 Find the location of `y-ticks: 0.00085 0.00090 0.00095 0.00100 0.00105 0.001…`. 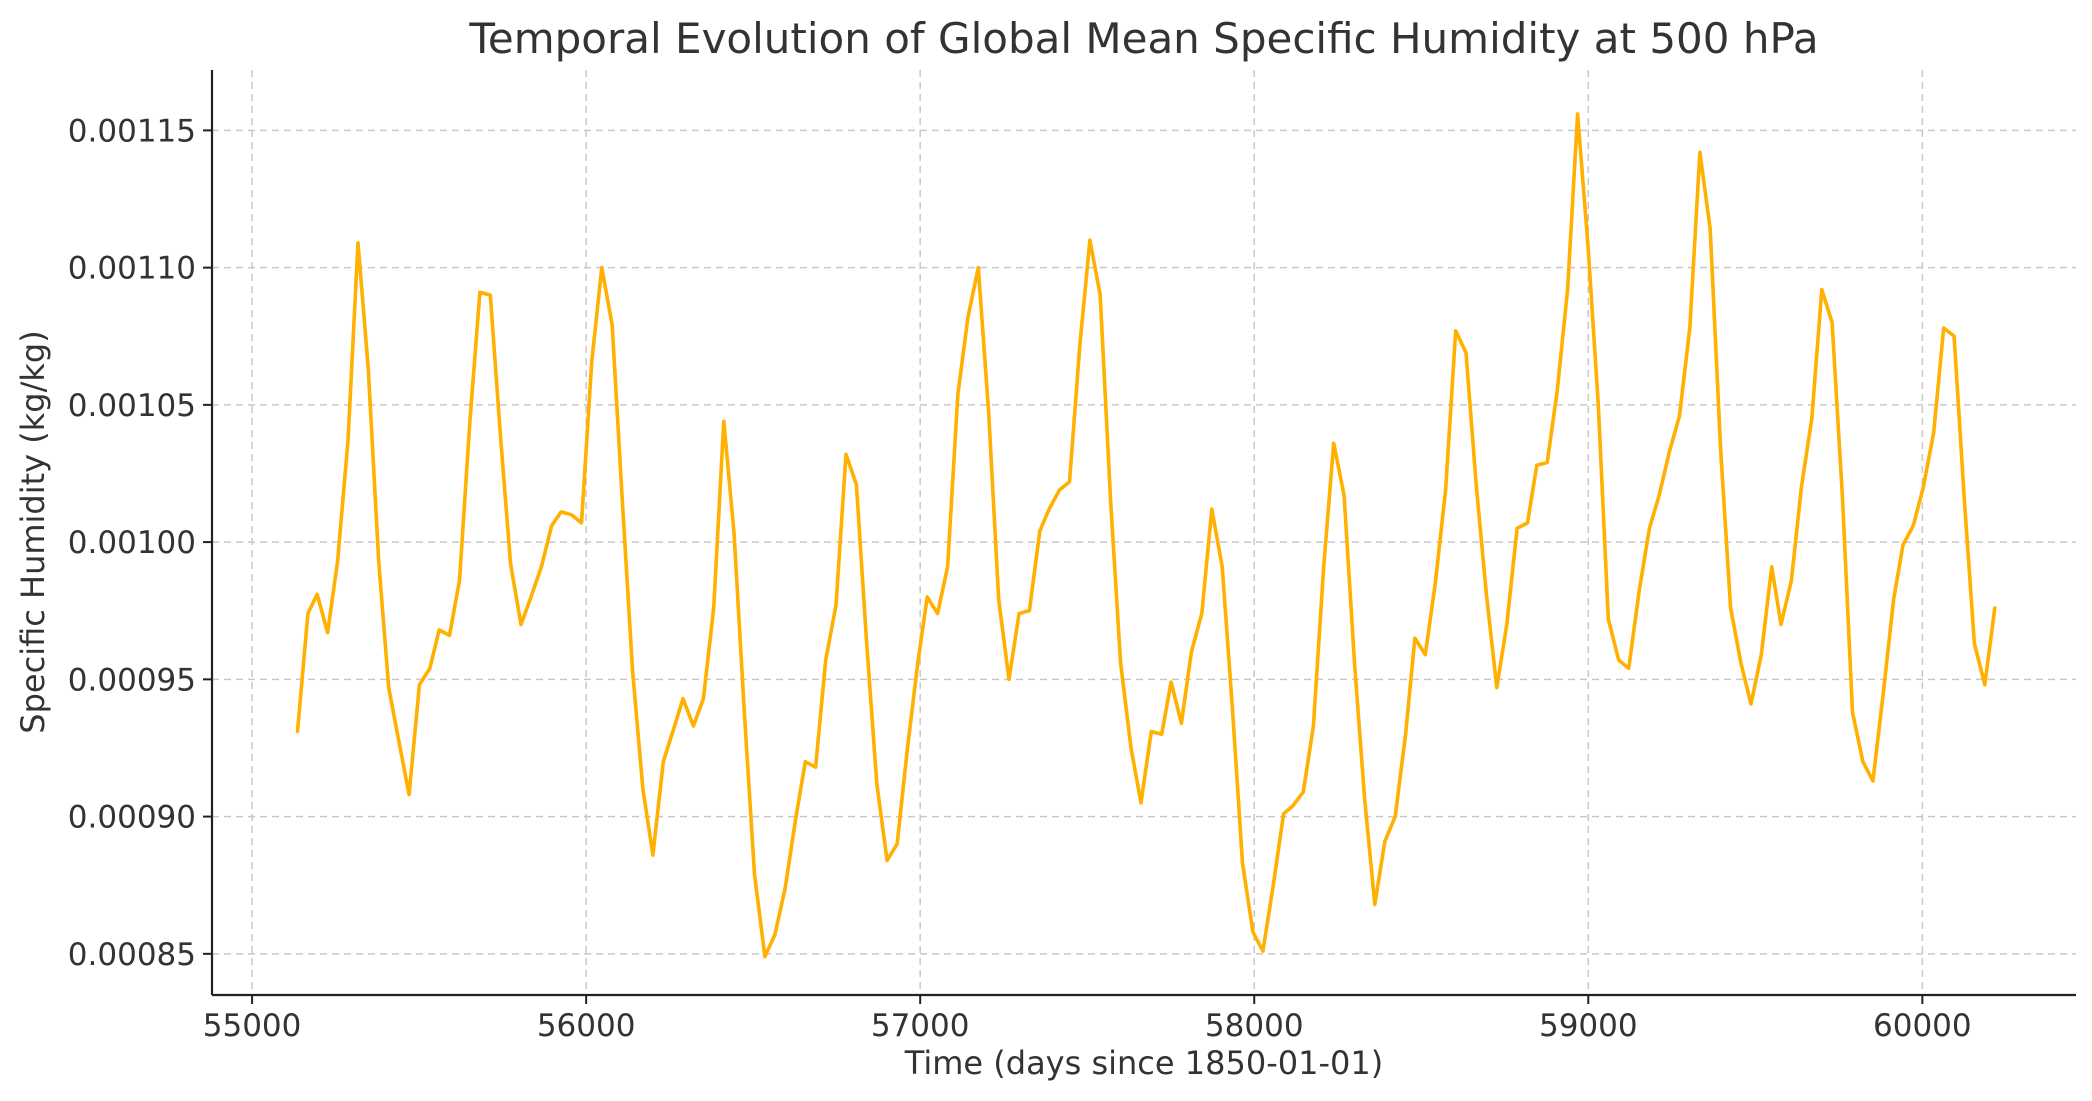

y-ticks: 0.00085 0.00090 0.00095 0.00100 0.00105 0.001… is located at coordinates (140, 543).